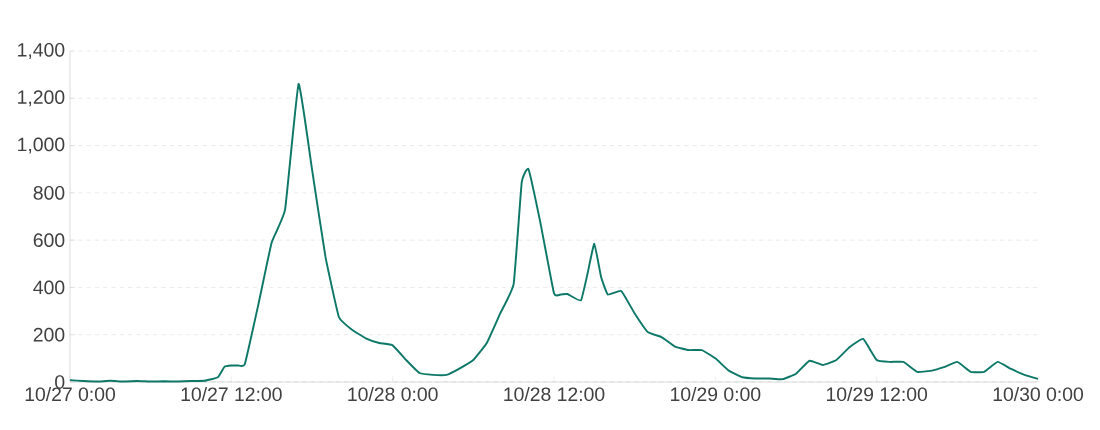 This screenshot has height=430, width=1100. What do you see at coordinates (231, 394) in the screenshot?
I see `x-tick-label: 10/27 12:00` at bounding box center [231, 394].